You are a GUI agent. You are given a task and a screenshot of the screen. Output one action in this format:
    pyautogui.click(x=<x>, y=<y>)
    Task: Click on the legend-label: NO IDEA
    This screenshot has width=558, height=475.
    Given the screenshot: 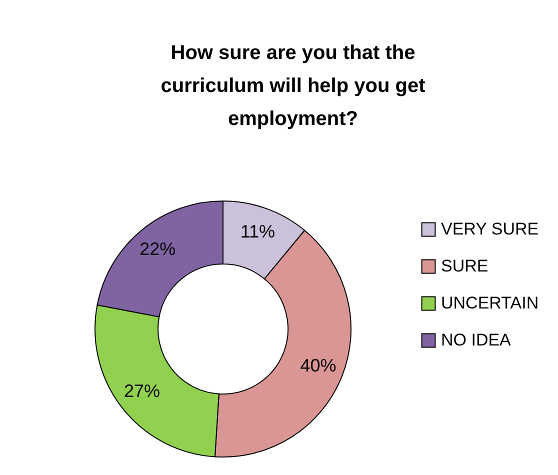 What is the action you would take?
    pyautogui.click(x=476, y=340)
    